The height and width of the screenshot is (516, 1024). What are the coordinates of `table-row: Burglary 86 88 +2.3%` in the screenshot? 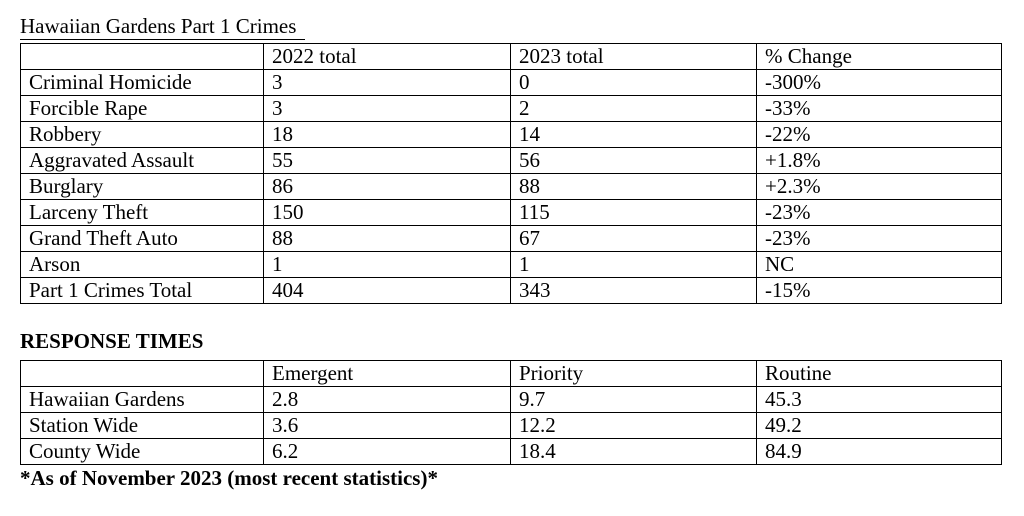 It's located at (511, 186).